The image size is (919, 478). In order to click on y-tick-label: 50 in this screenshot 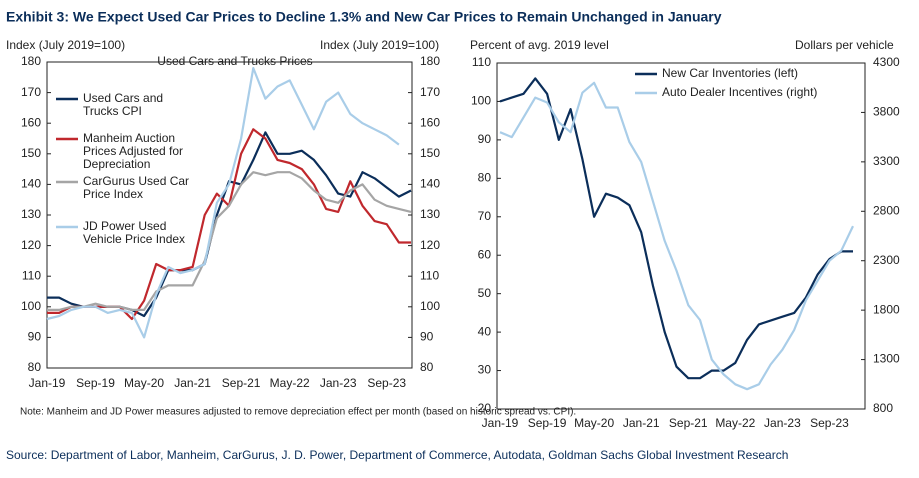, I will do `click(485, 293)`.